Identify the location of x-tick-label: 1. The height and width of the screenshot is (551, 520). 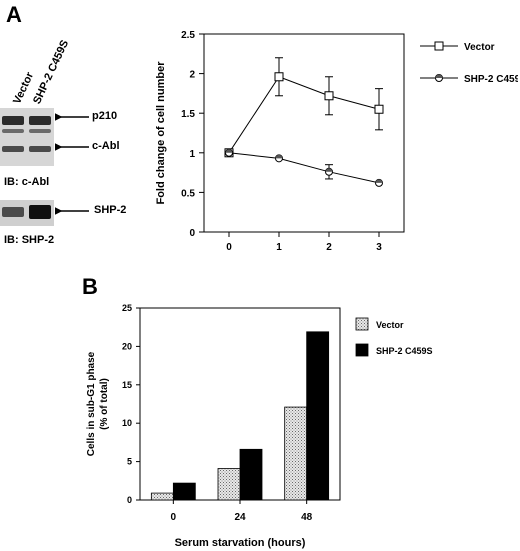
(279, 247).